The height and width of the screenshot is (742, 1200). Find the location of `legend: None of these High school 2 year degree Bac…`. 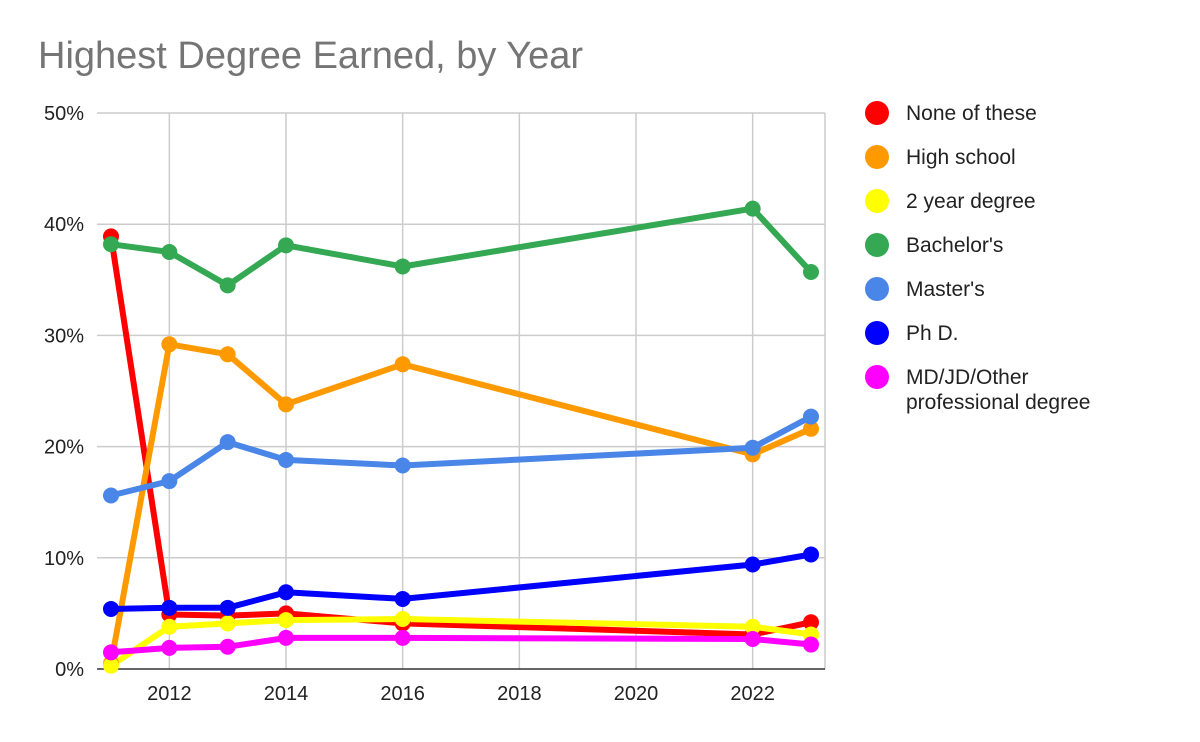

legend: None of these High school 2 year degree Bac… is located at coordinates (977, 257).